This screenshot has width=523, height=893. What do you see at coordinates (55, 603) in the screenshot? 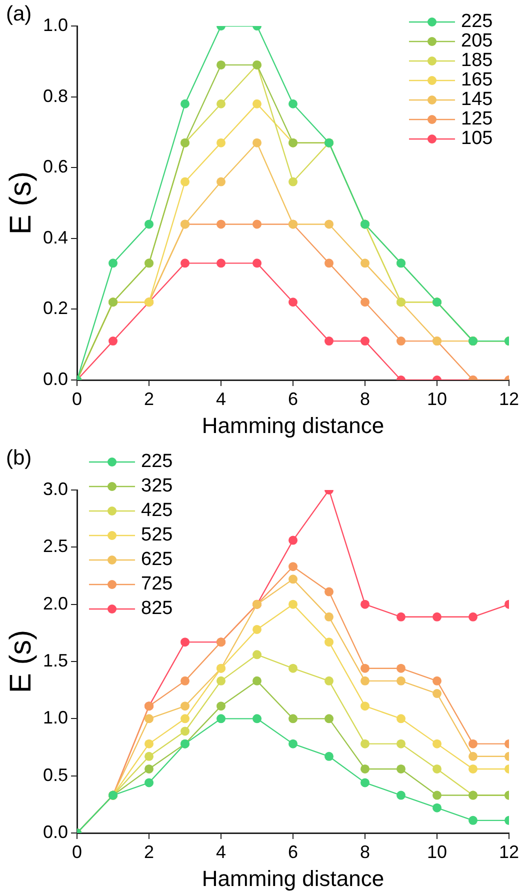
I see `y-tick-label: 2.0` at bounding box center [55, 603].